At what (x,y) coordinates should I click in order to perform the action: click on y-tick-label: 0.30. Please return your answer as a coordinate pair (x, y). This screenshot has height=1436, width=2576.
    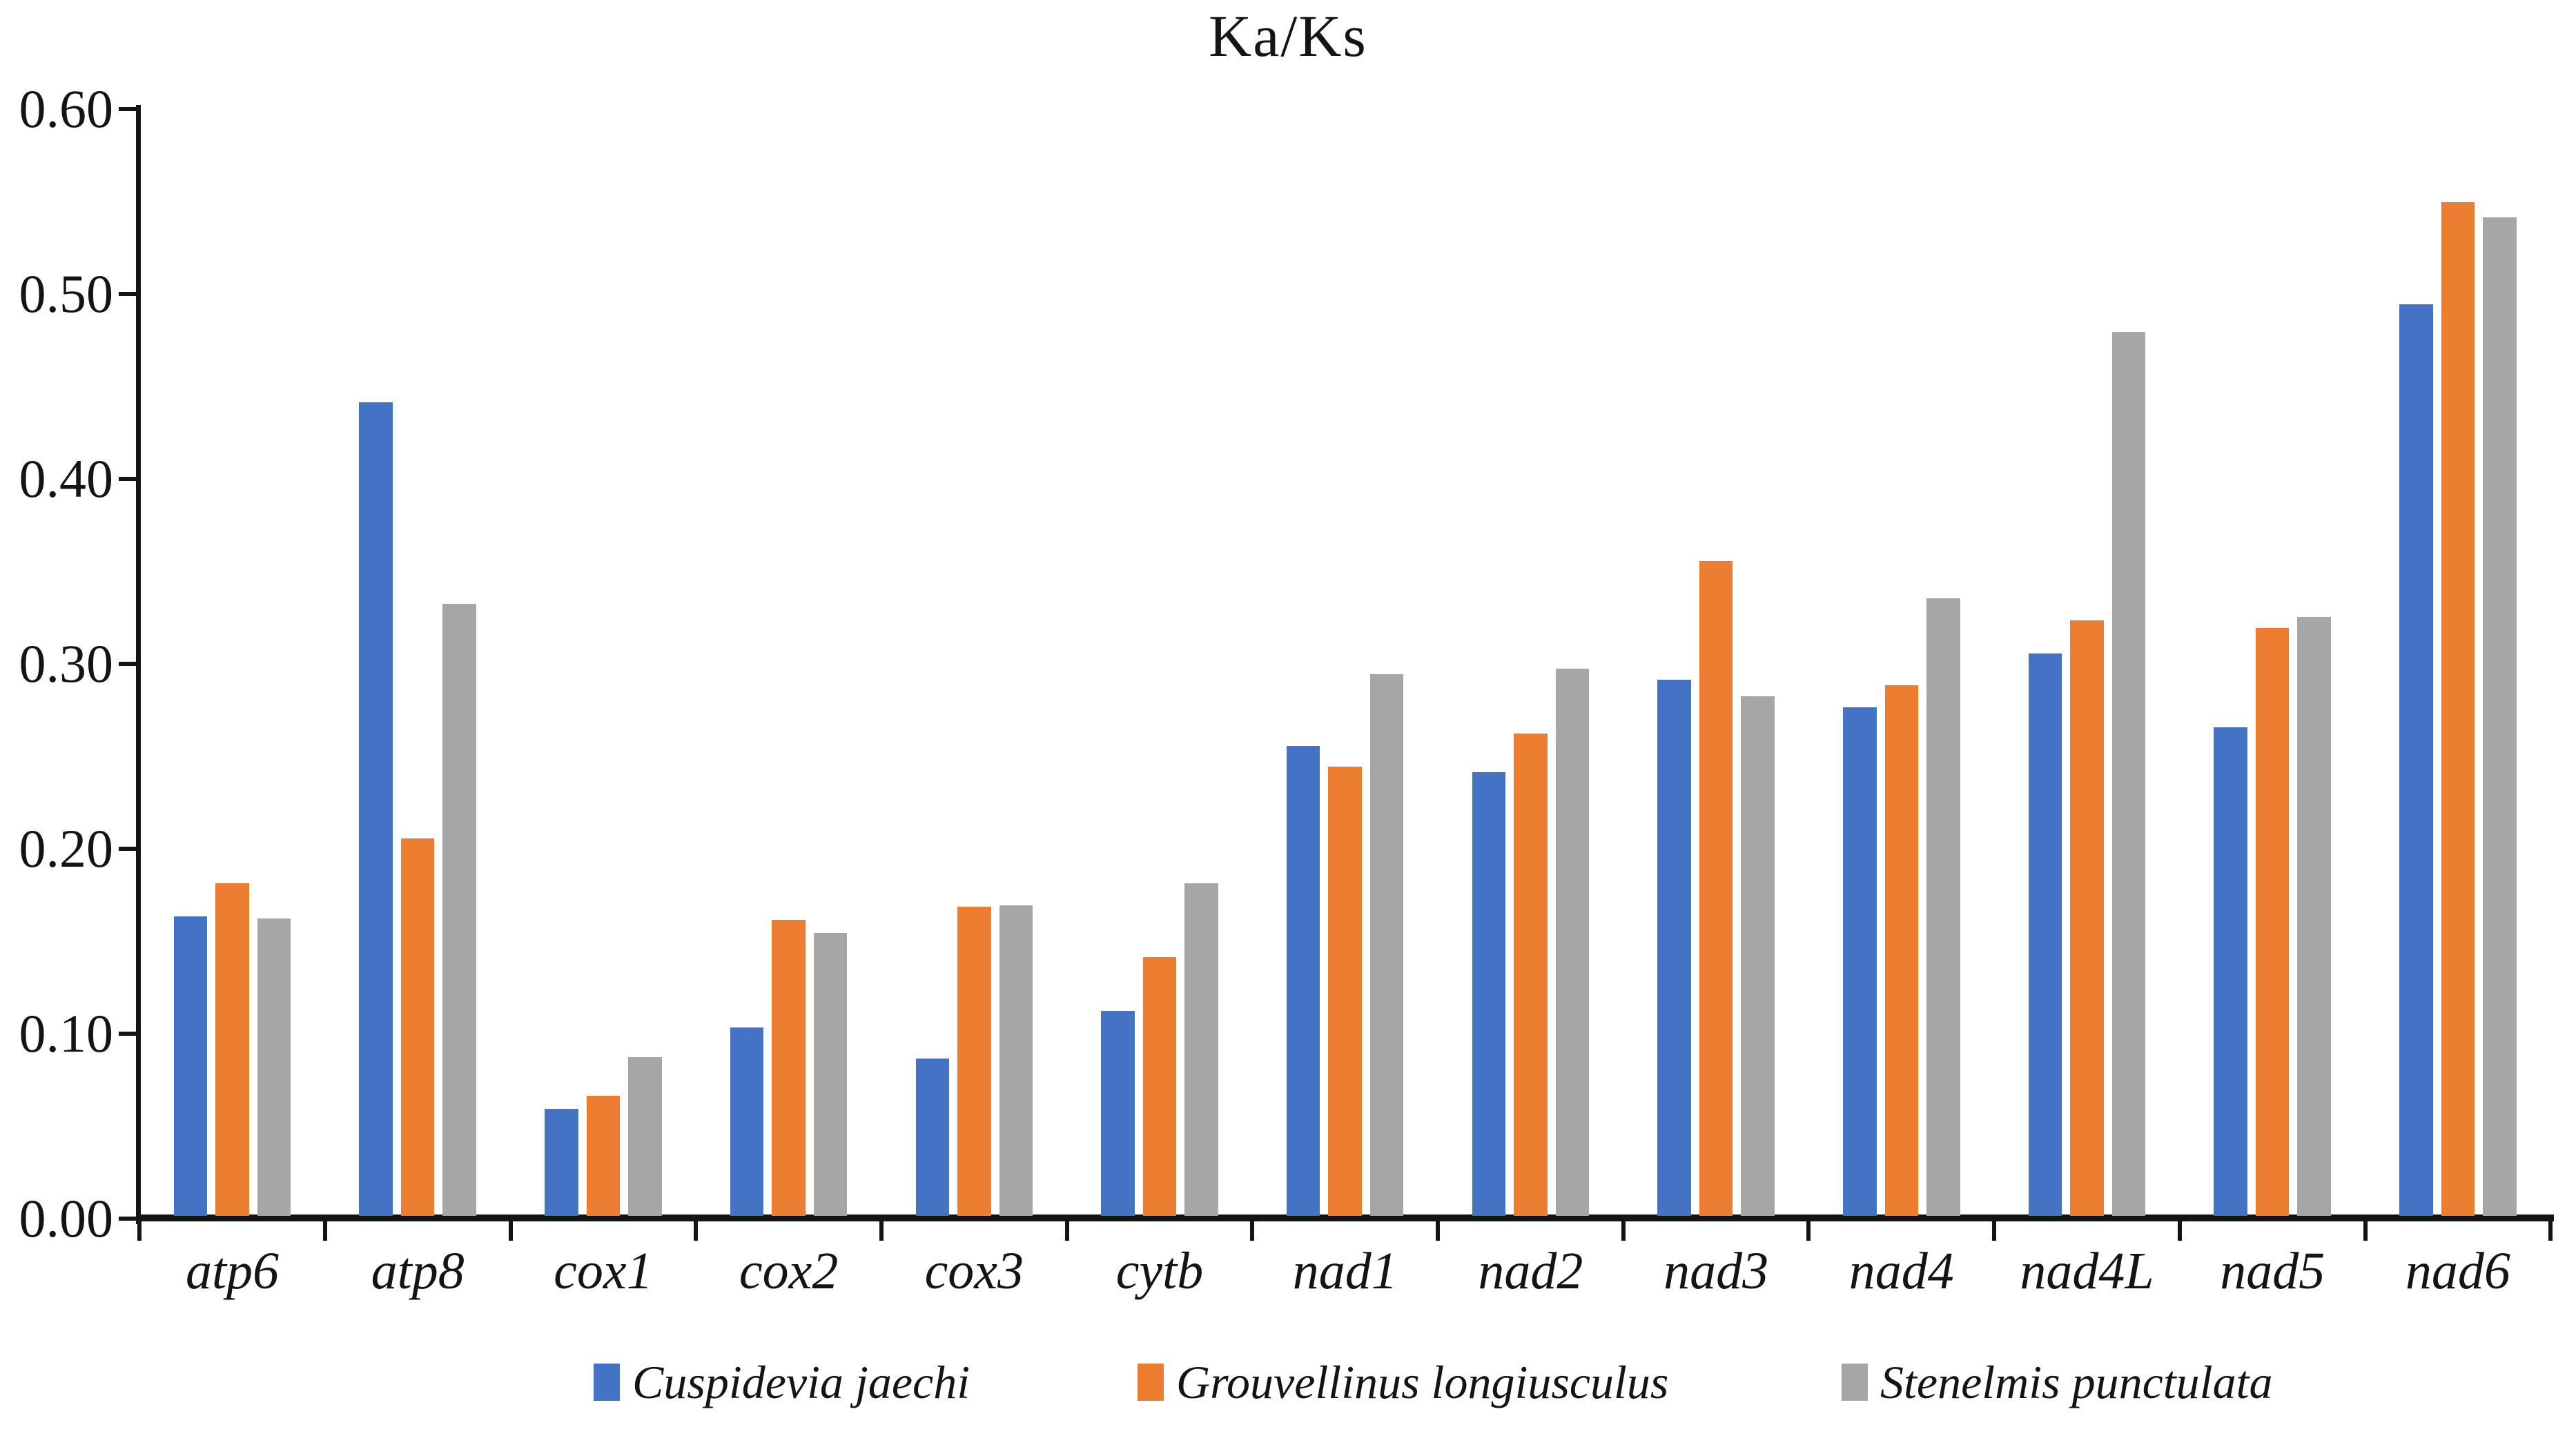
    Looking at the image, I should click on (66, 664).